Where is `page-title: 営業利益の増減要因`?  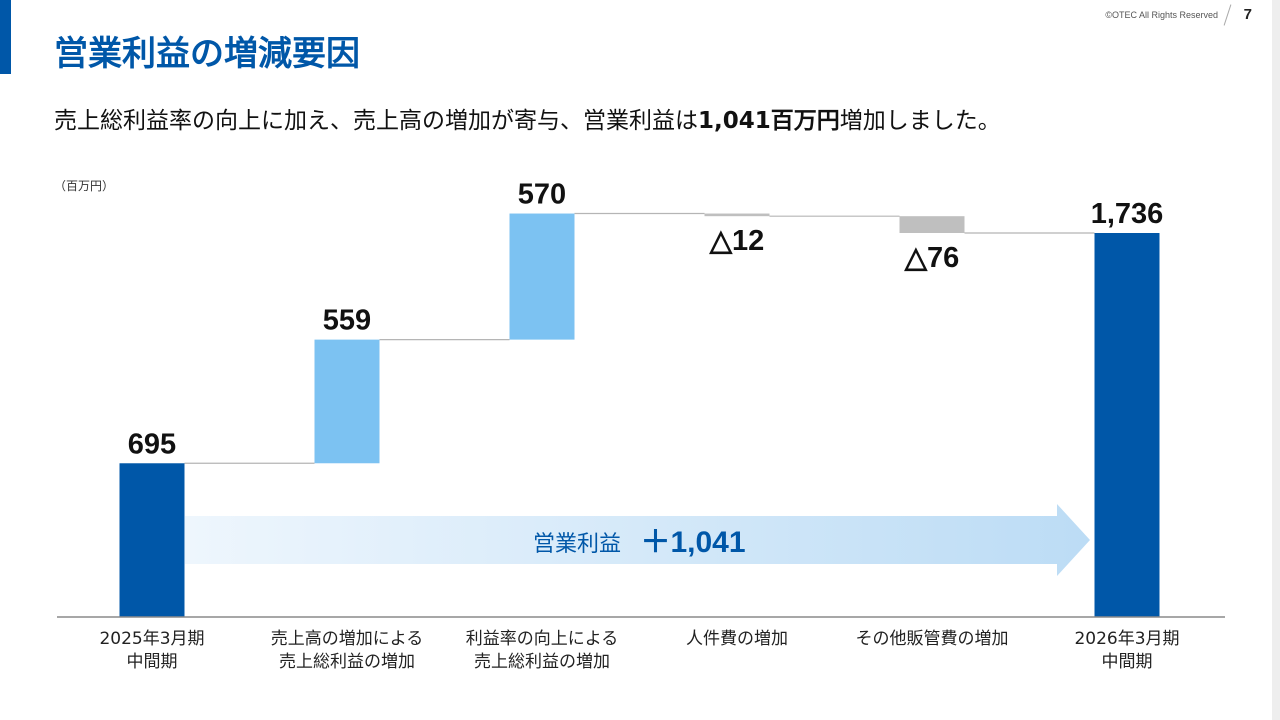
page-title: 営業利益の増減要因 is located at coordinates (207, 54).